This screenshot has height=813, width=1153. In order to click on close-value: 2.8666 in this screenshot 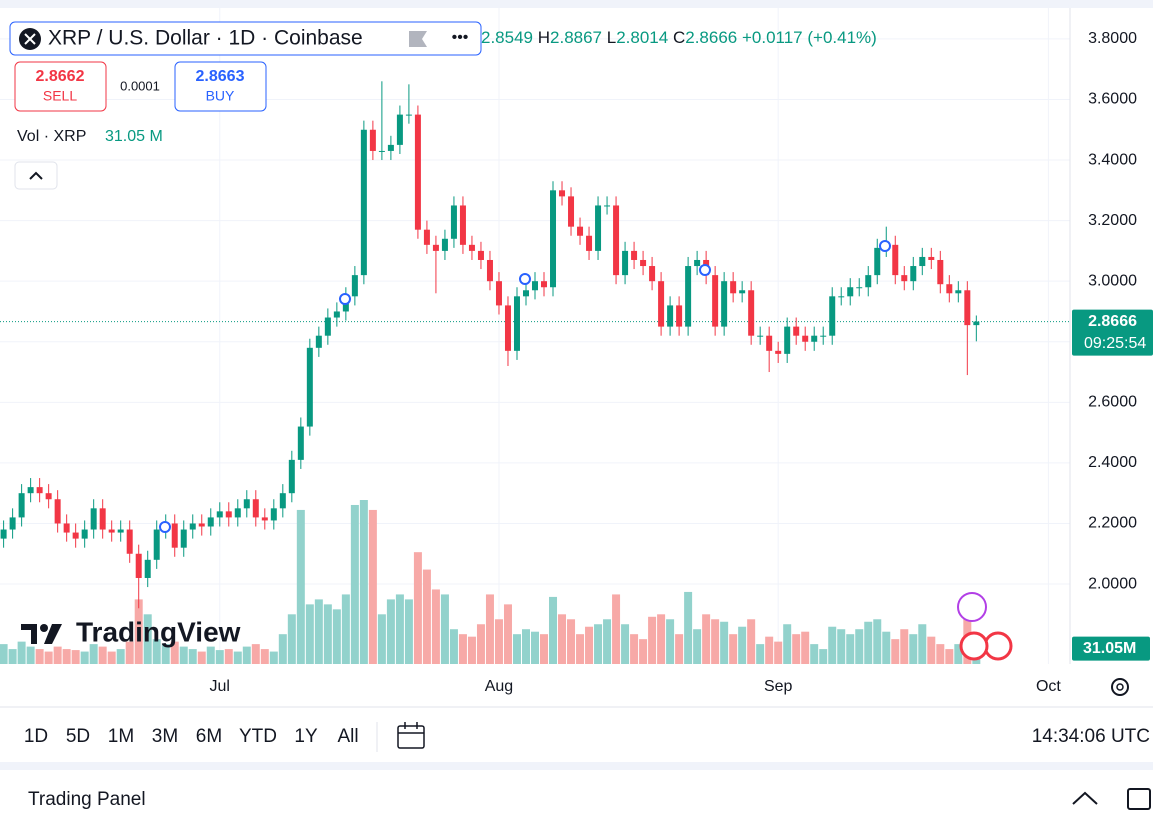, I will do `click(711, 37)`.